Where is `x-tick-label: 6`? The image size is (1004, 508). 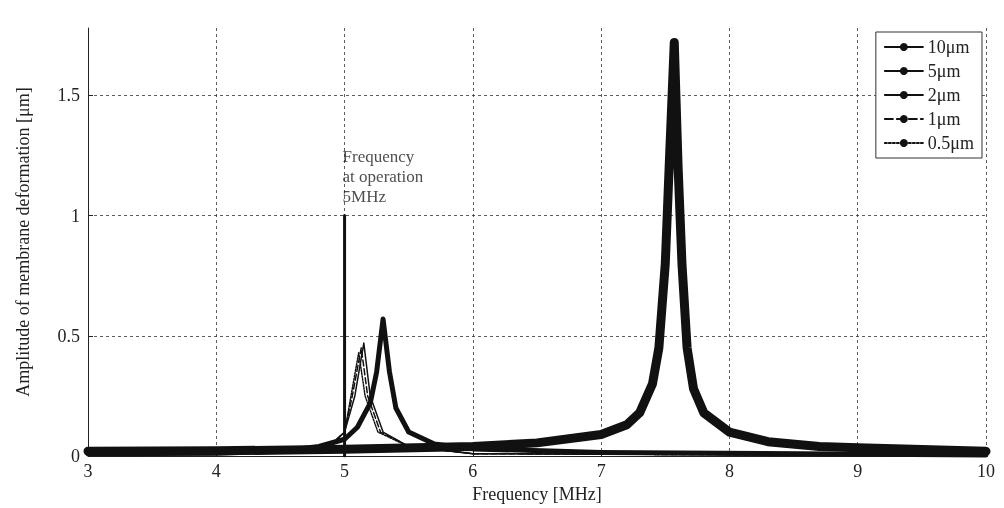 x-tick-label: 6 is located at coordinates (473, 471).